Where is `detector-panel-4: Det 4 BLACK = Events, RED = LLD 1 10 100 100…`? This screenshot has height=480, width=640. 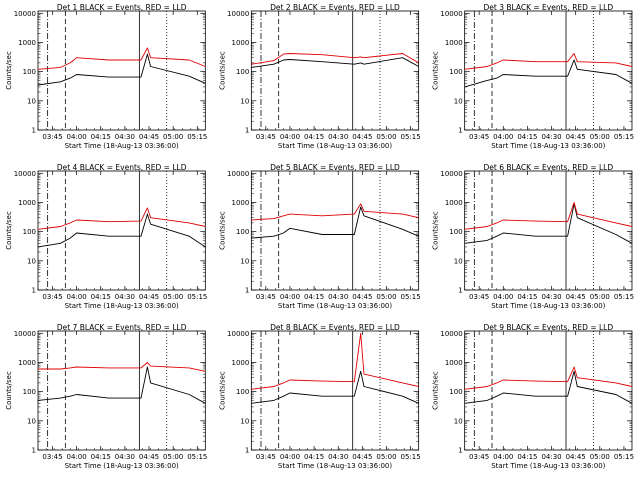 detector-panel-4: Det 4 BLACK = Events, RED = LLD 1 10 100 100… is located at coordinates (106, 236).